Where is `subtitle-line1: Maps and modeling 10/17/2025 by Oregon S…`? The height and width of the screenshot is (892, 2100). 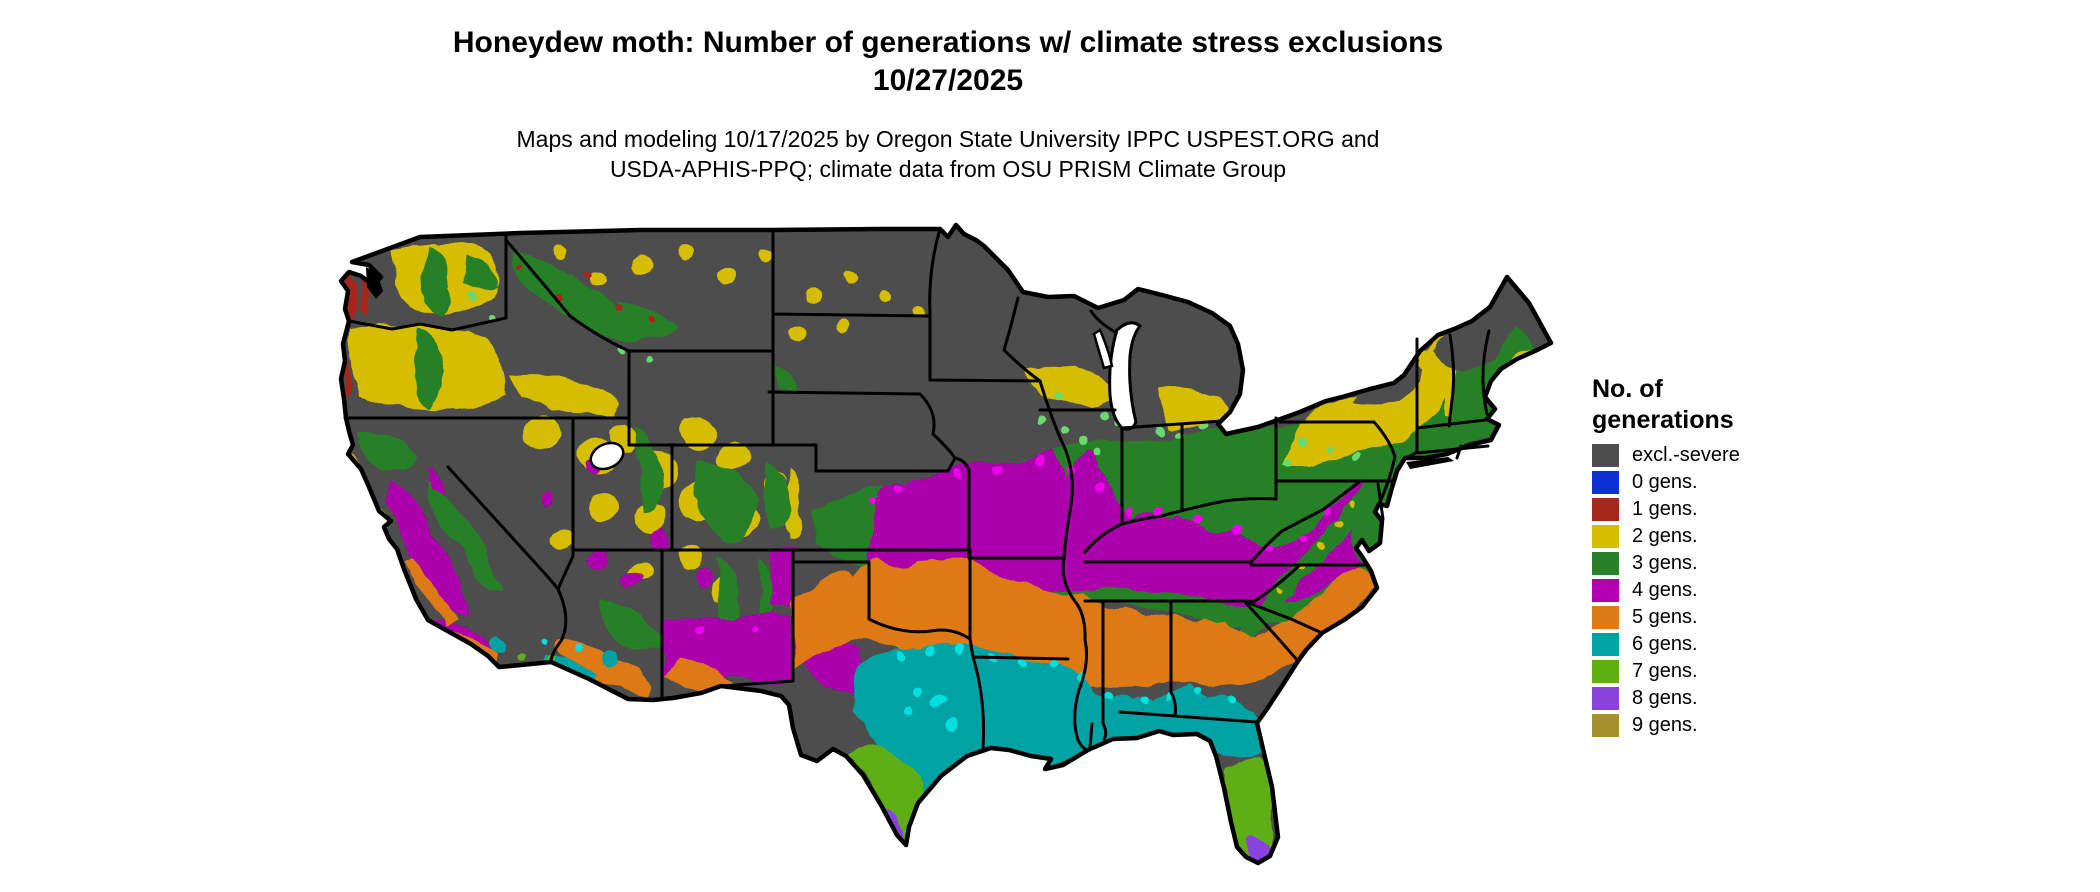 subtitle-line1: Maps and modeling 10/17/2025 by Oregon S… is located at coordinates (948, 139).